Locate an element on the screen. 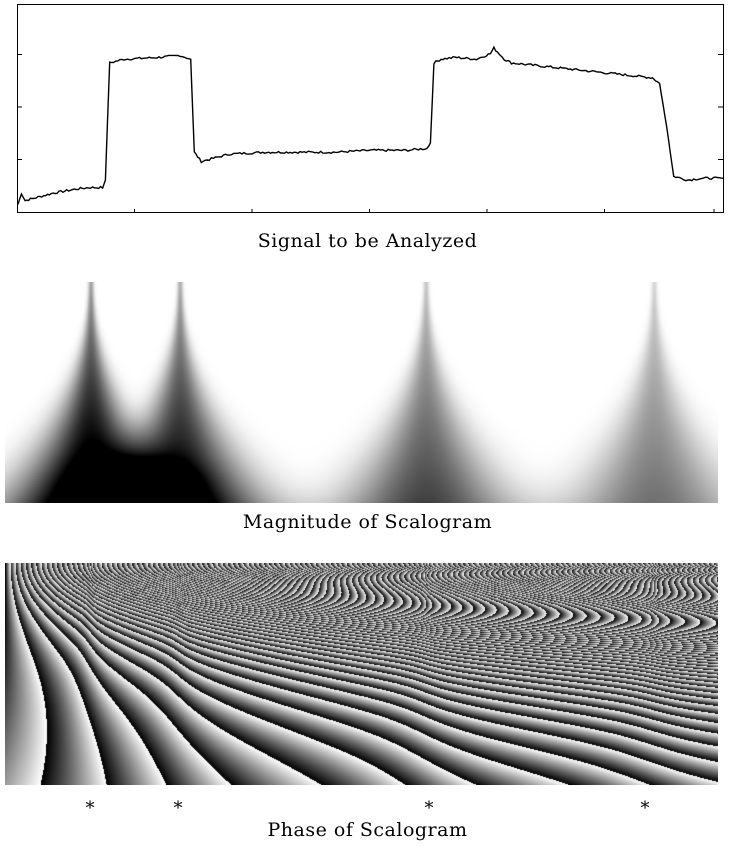 The height and width of the screenshot is (848, 735). phase-caption: Phase of Scalogram is located at coordinates (367, 830).